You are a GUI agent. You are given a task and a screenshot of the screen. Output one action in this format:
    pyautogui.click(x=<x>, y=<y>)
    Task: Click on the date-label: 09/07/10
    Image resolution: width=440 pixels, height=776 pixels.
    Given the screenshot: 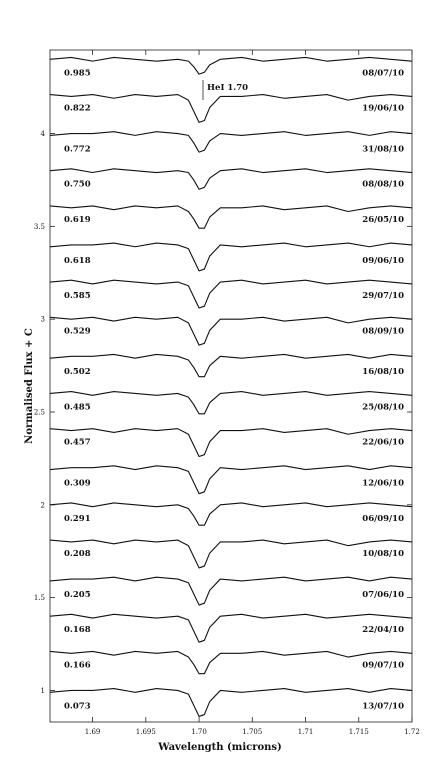 What is the action you would take?
    pyautogui.click(x=383, y=665)
    